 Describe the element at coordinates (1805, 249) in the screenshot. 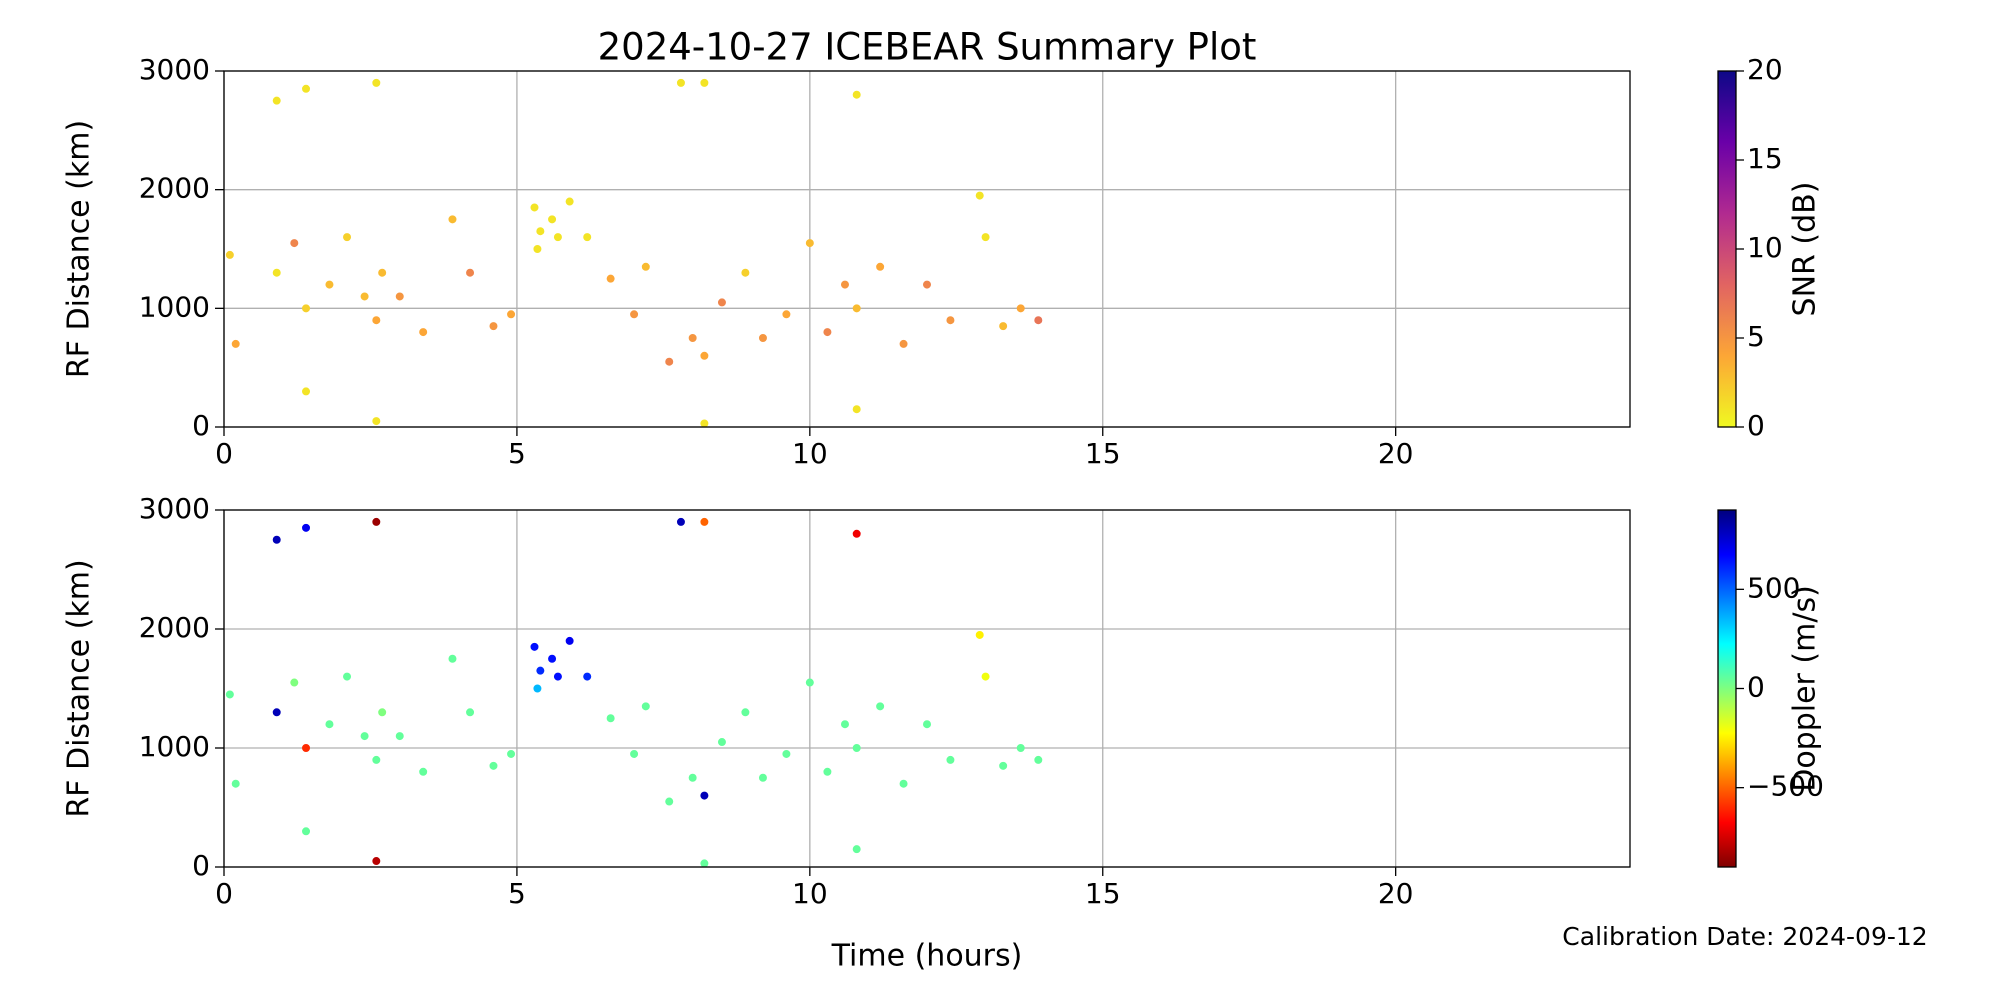

I see `colorbar-label: SNR (dB)` at that location.